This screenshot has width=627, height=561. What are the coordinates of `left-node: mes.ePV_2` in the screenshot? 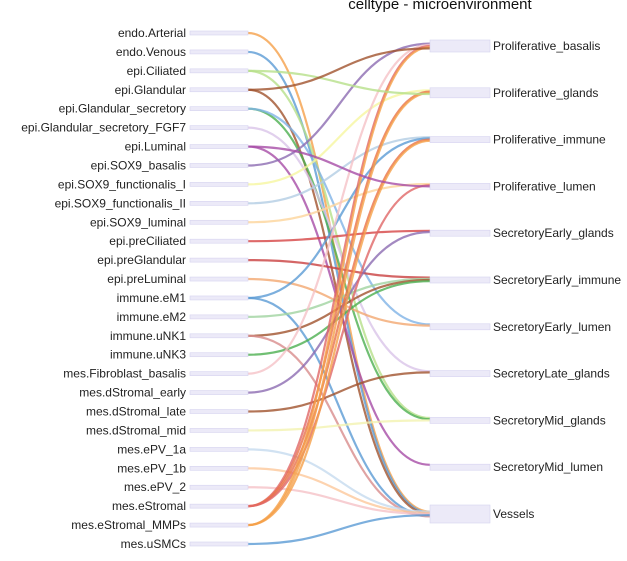 It's located at (186, 487).